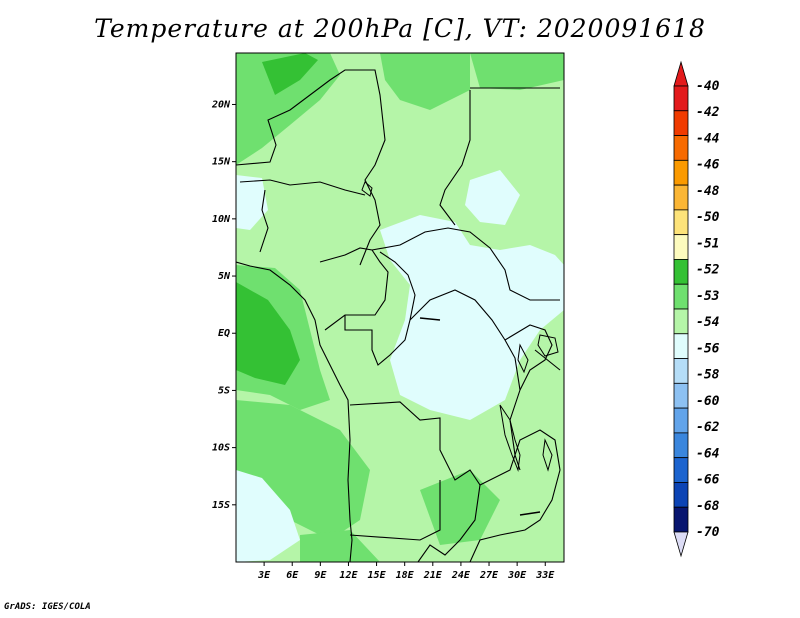  Describe the element at coordinates (708, 532) in the screenshot. I see `colorbar-label: -70` at that location.